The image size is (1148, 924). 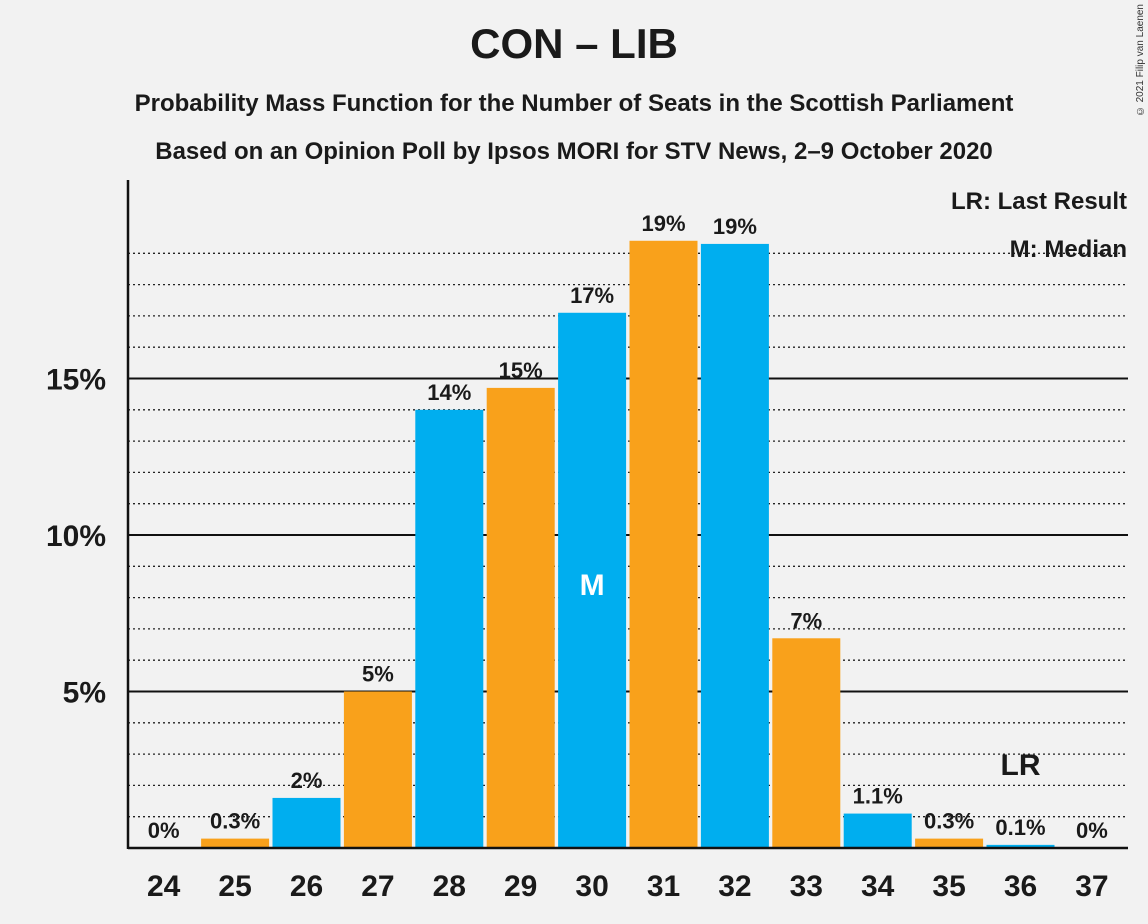 I want to click on y-tick-label: 10%, so click(x=76, y=536).